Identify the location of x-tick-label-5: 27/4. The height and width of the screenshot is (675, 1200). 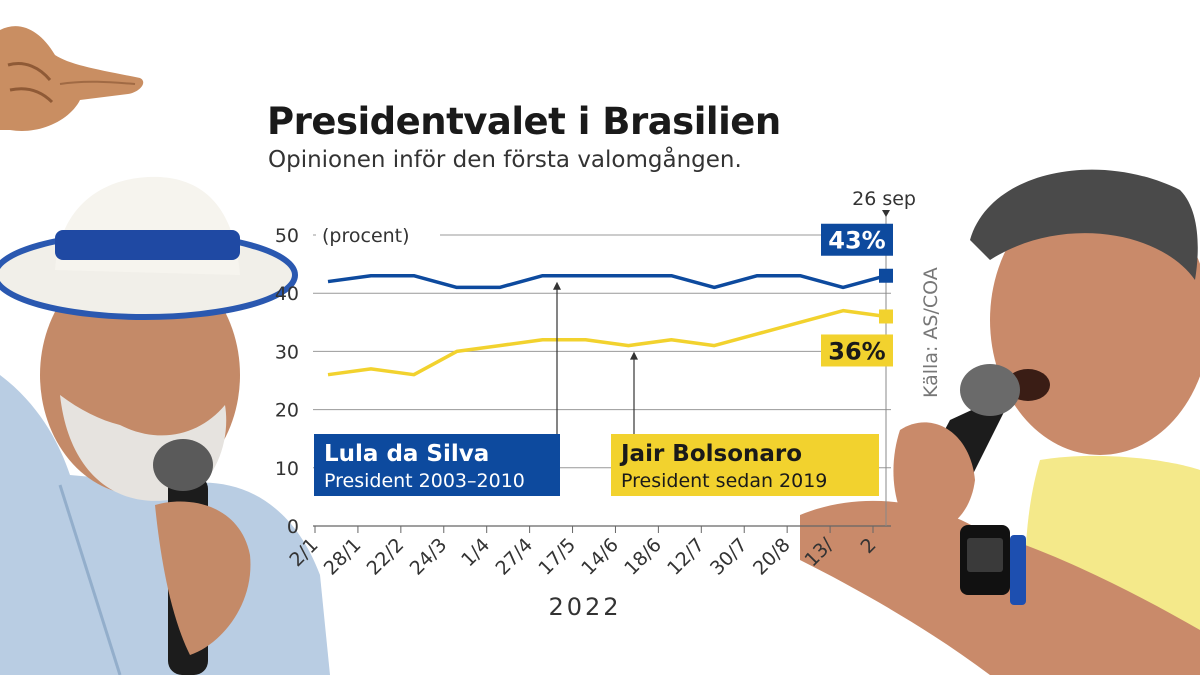
(514, 557).